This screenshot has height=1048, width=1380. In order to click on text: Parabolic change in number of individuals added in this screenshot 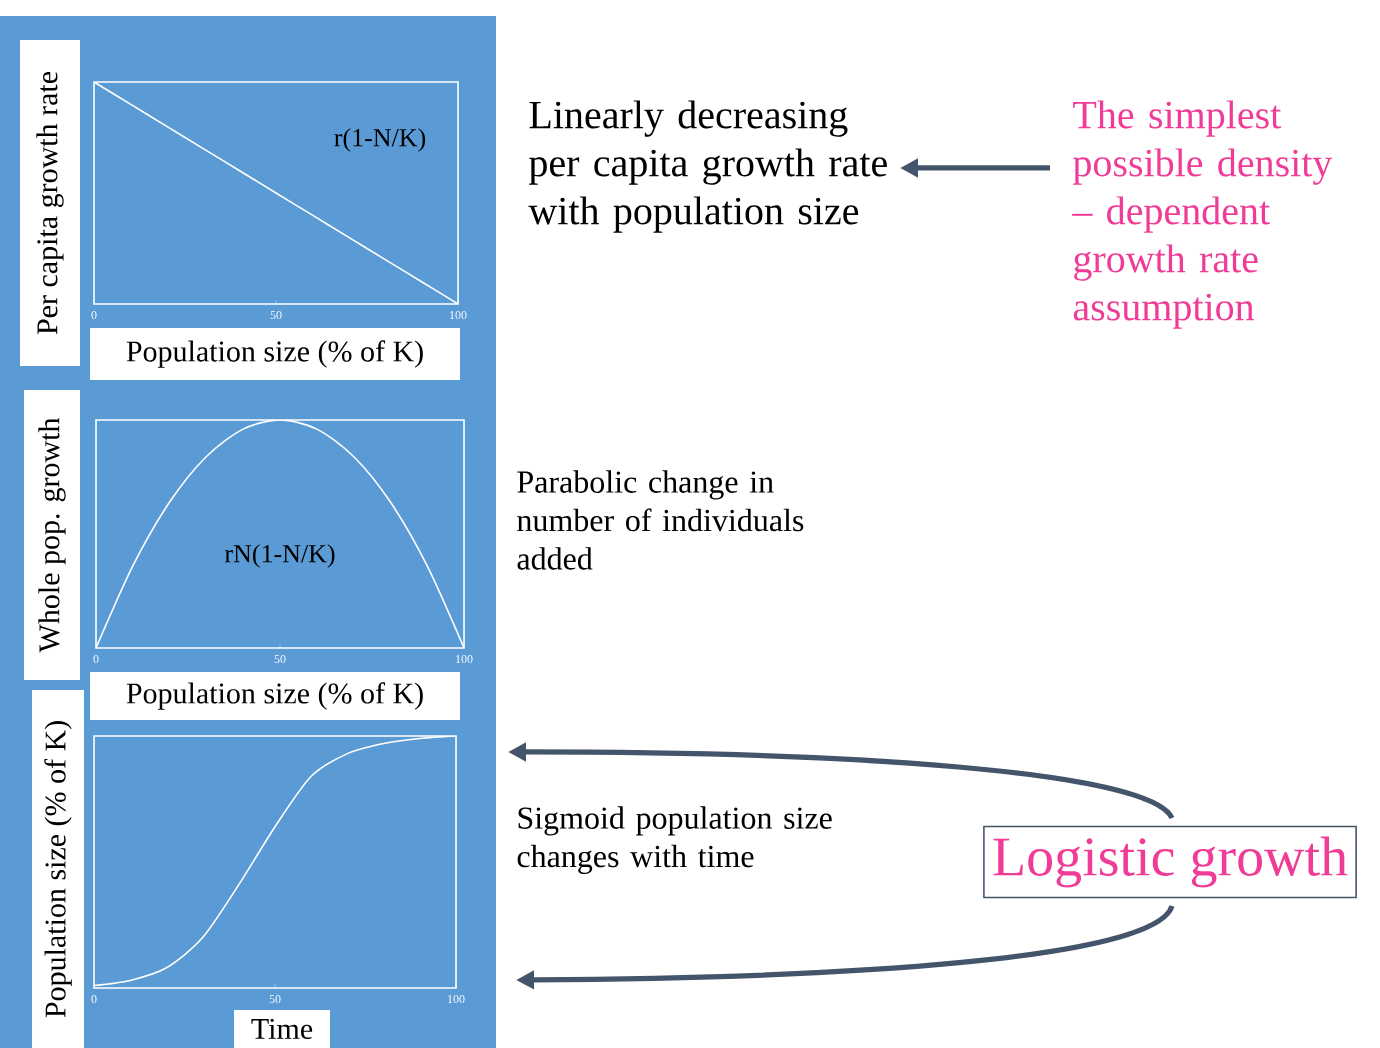, I will do `click(660, 520)`.